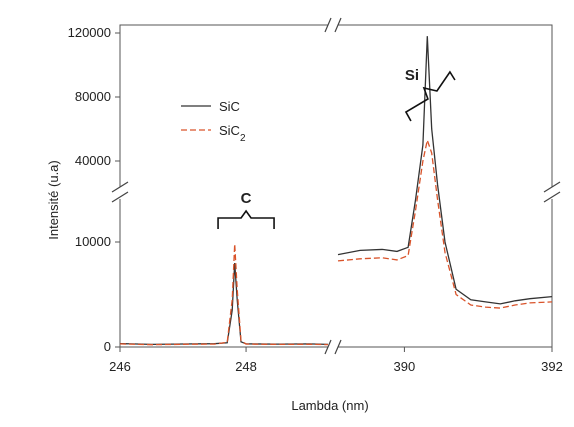 This screenshot has width=574, height=427. Describe the element at coordinates (412, 75) in the screenshot. I see `si-annotation-label: Si` at that location.